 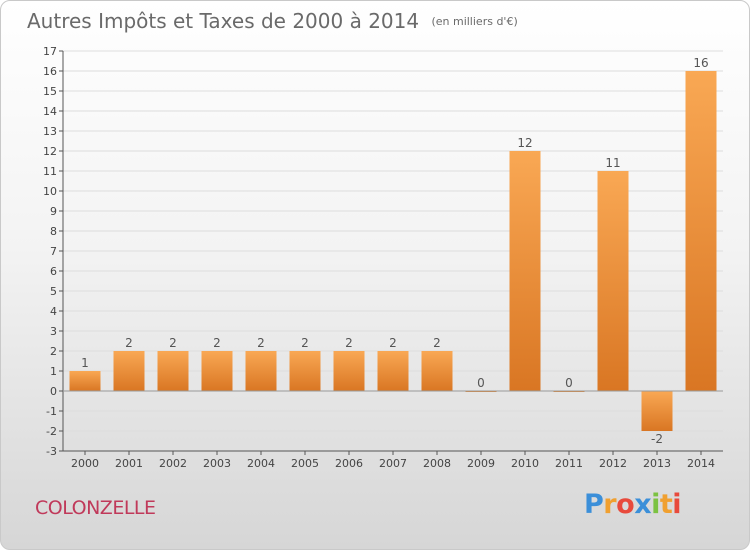 I want to click on data-label: 12, so click(x=524, y=143).